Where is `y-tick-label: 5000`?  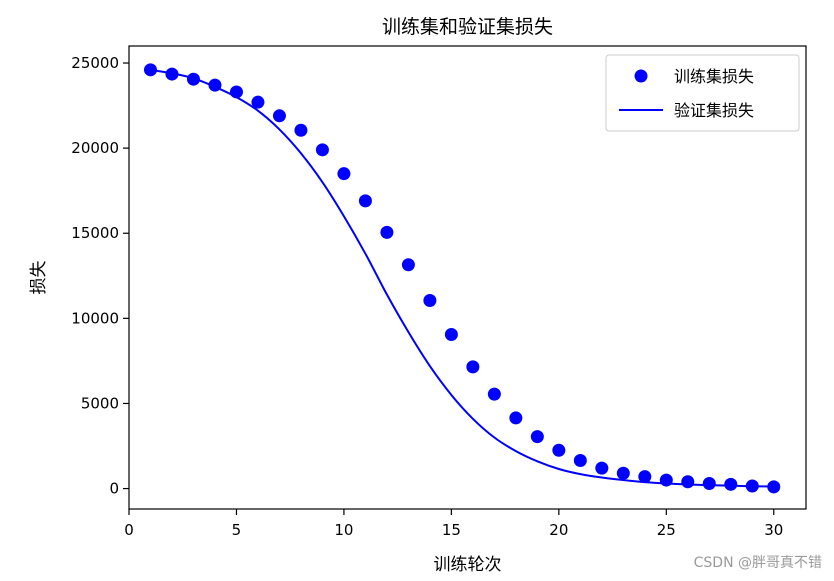
y-tick-label: 5000 is located at coordinates (100, 403).